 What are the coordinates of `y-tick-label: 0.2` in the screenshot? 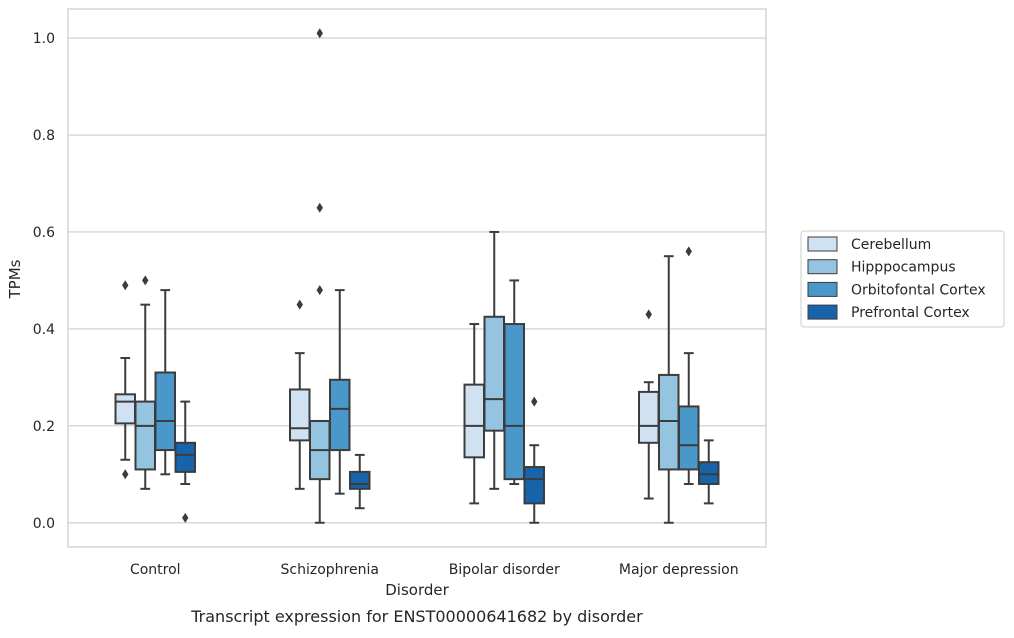 It's located at (44, 427).